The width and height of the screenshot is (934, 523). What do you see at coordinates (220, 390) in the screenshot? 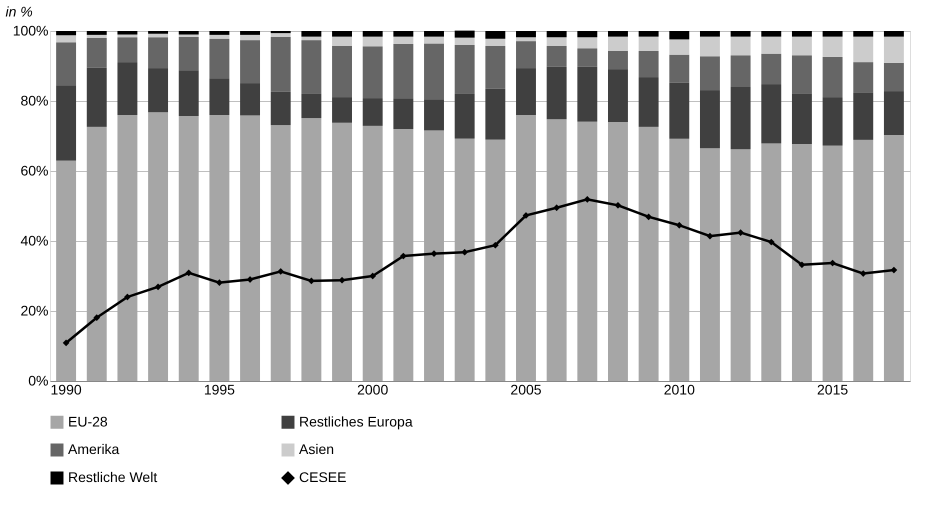
I see `x-tick-label: 1995` at bounding box center [220, 390].